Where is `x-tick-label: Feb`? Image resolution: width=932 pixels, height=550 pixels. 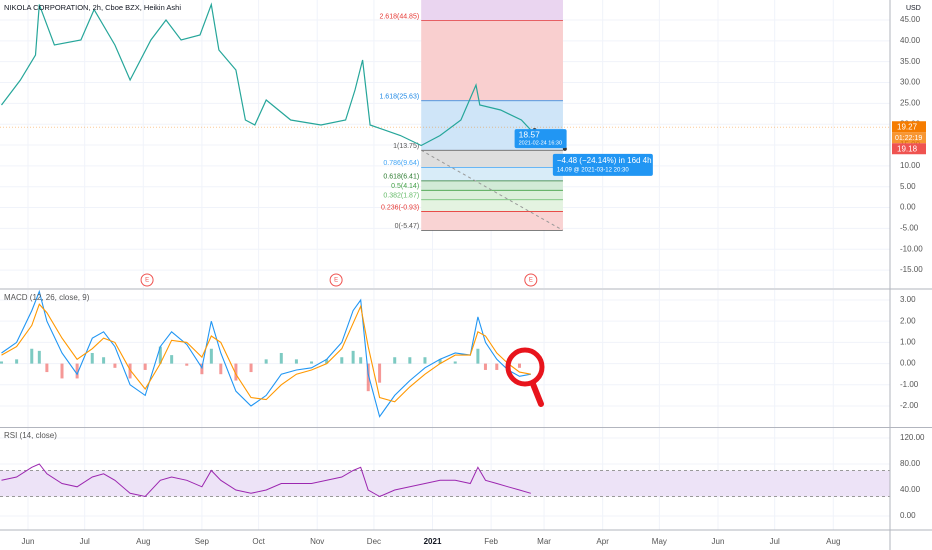 x-tick-label: Feb is located at coordinates (491, 541).